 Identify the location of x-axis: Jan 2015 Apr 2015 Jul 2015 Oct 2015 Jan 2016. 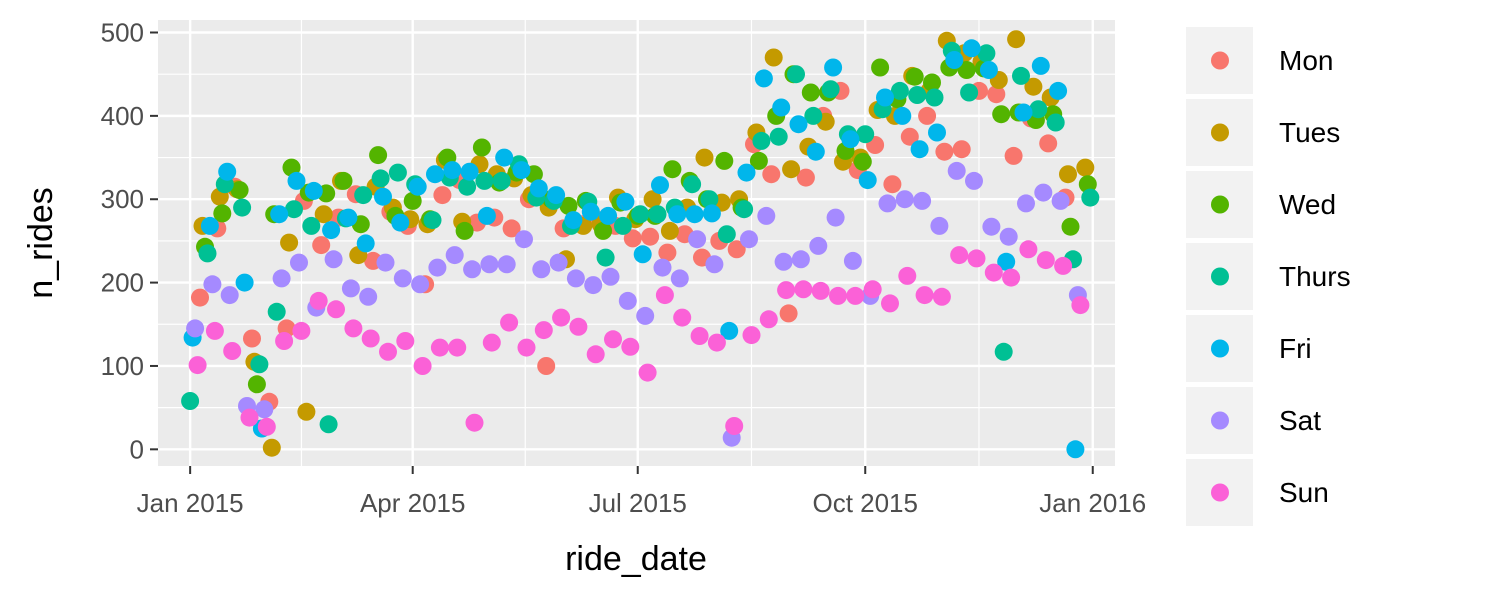
(641, 492).